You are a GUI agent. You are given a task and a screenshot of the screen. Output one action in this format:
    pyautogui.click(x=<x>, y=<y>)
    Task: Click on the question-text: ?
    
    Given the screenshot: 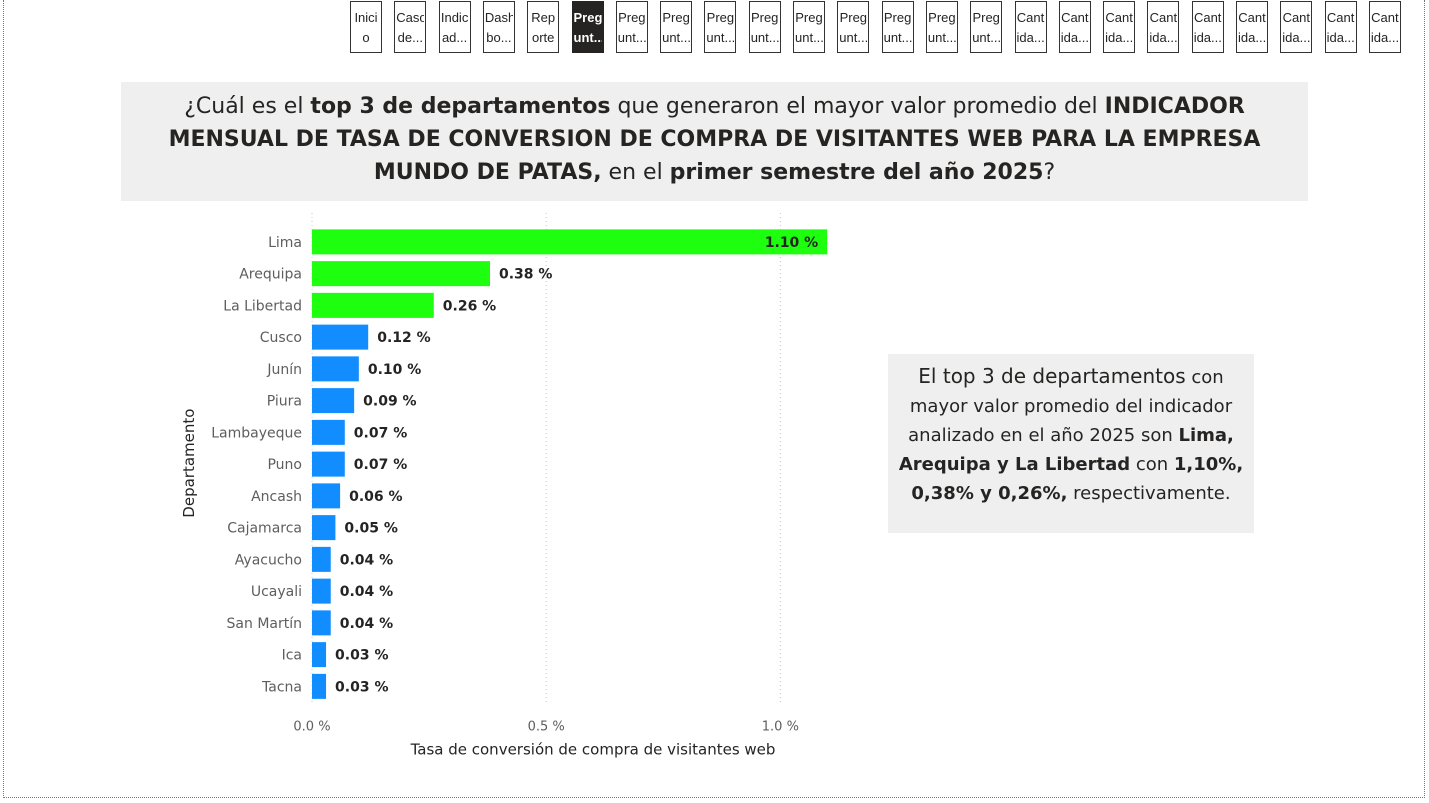 What is the action you would take?
    pyautogui.click(x=1049, y=172)
    